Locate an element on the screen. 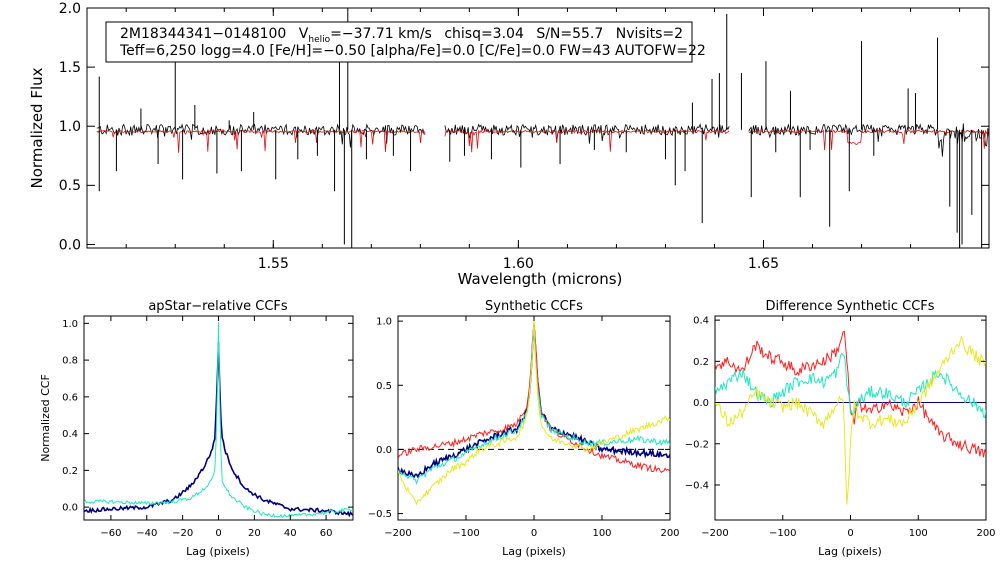 The image size is (1008, 576). spectrum-xlabel: Wavelength (microns) is located at coordinates (540, 279).